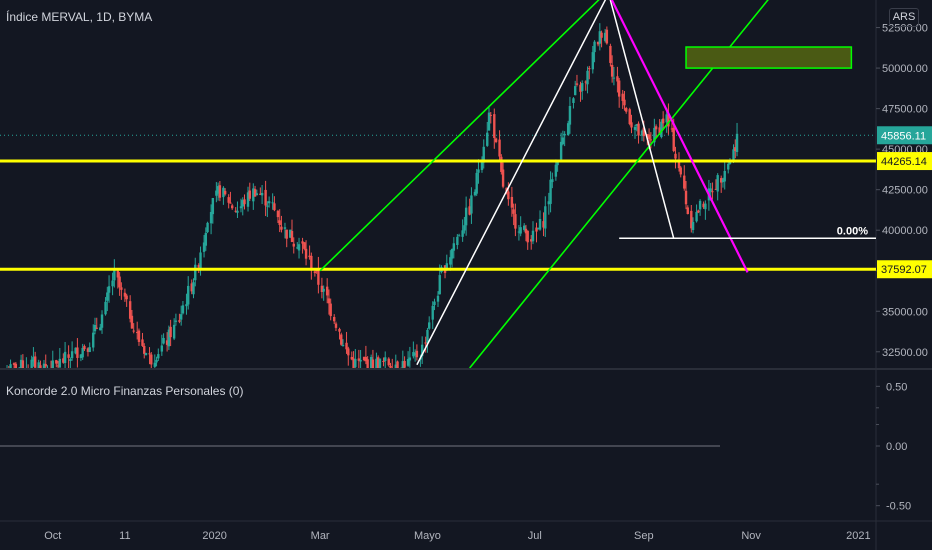  I want to click on indicator-axis: 0.50 0.00 -0.50, so click(893, 447).